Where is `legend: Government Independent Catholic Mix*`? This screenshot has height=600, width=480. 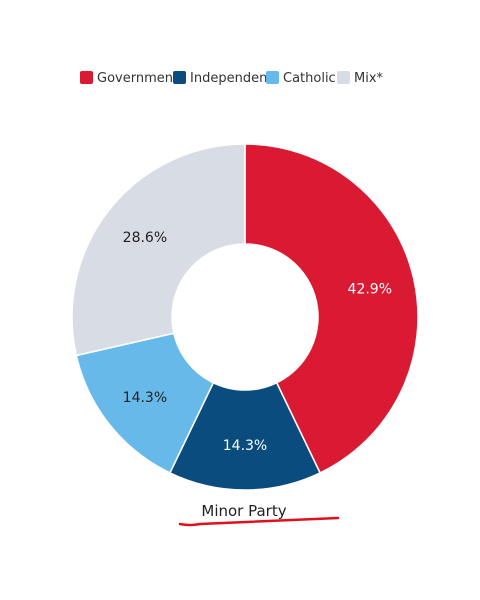
legend: Government Independent Catholic Mix* is located at coordinates (232, 78).